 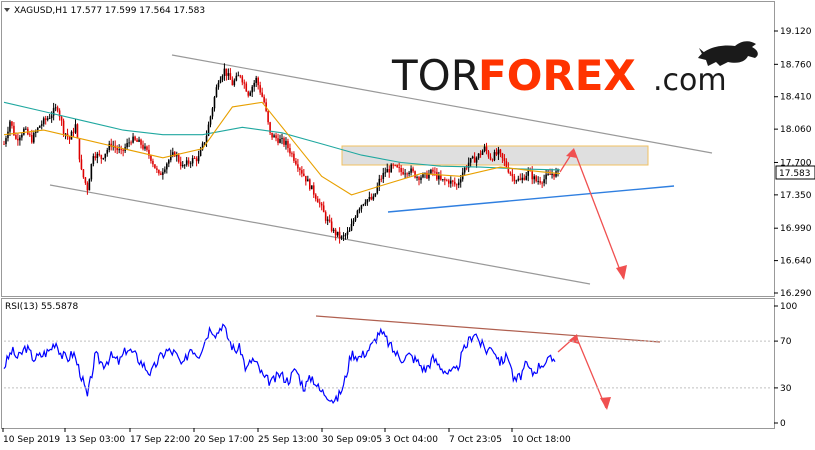 What do you see at coordinates (796, 262) in the screenshot?
I see `price-tick-label: 16.640` at bounding box center [796, 262].